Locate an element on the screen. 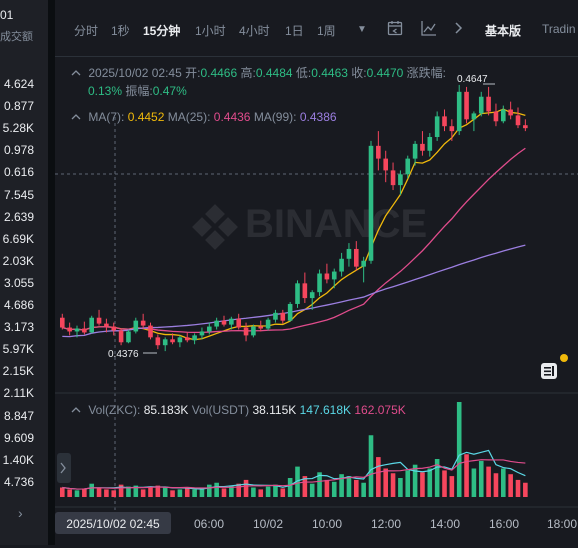 The height and width of the screenshot is (548, 578). turnover-value: 3.173 is located at coordinates (18, 327).